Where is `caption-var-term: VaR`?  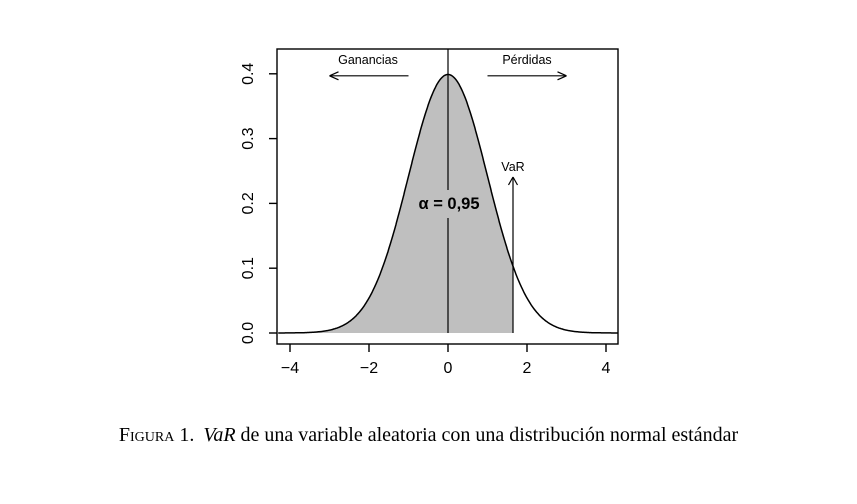
caption-var-term: VaR is located at coordinates (219, 435).